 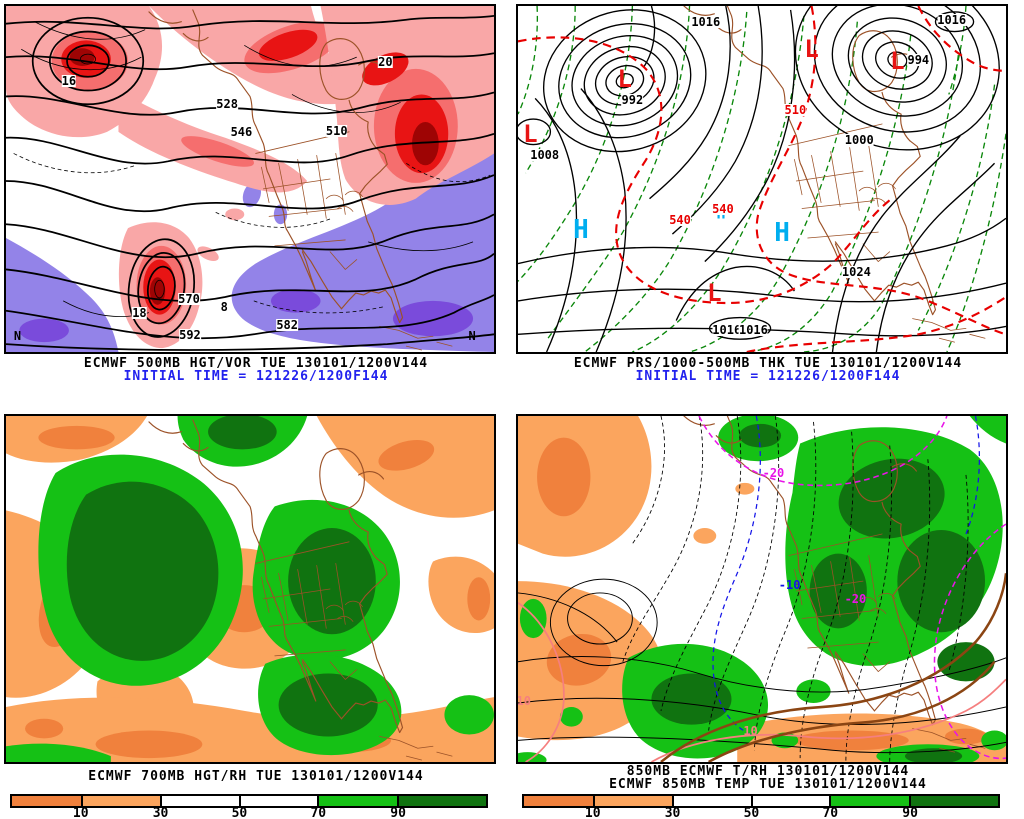 What do you see at coordinates (256, 363) in the screenshot?
I see `panel-title: ECMWF 500MB HGT/VOR TUE 130101/1200V144` at bounding box center [256, 363].